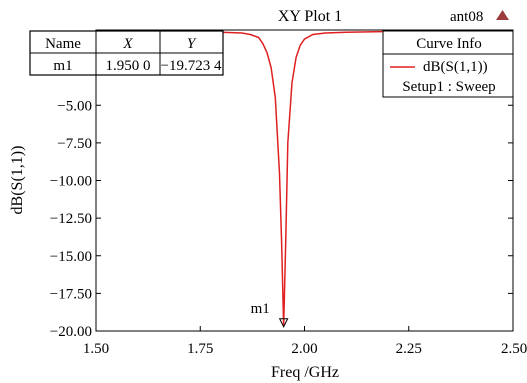  I want to click on x-tick-label: 1.50, so click(96, 349).